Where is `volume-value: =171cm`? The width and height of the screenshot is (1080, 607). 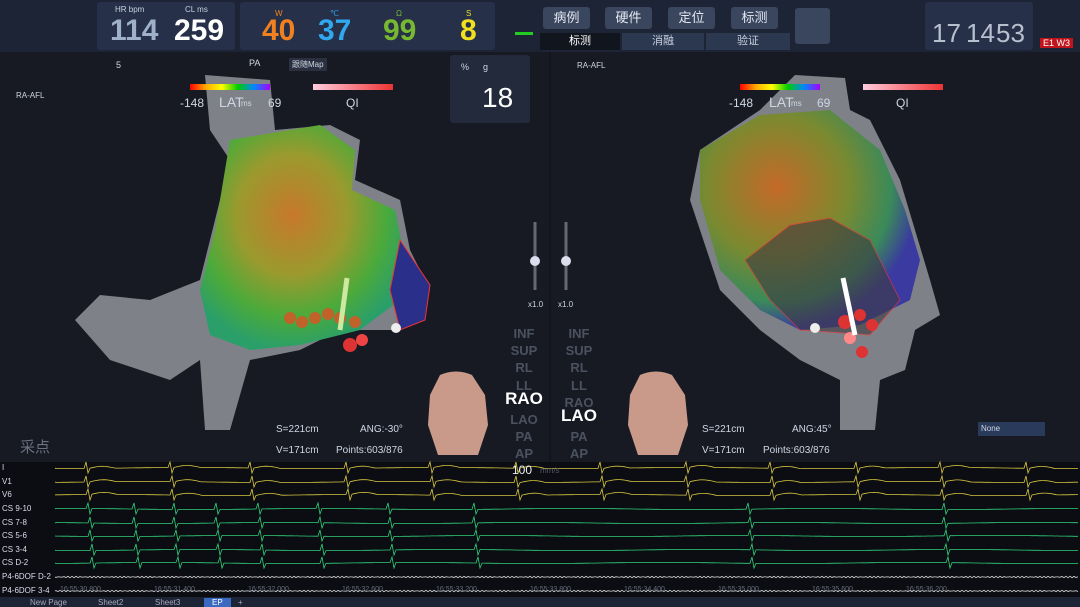
volume-value: =171cm is located at coordinates (726, 450).